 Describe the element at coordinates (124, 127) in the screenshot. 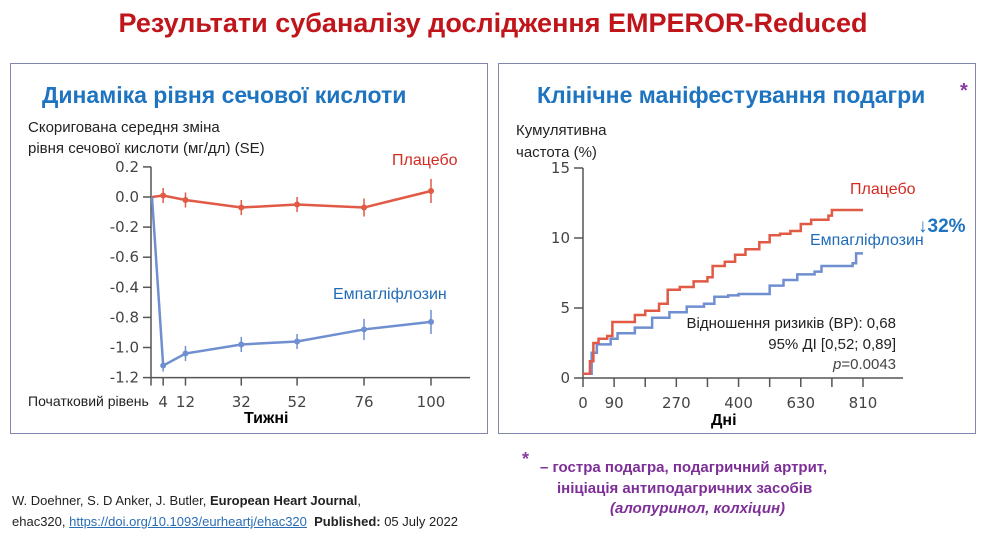

I see `uric-acid-ylabel-1: Скоригована середня зміна` at that location.